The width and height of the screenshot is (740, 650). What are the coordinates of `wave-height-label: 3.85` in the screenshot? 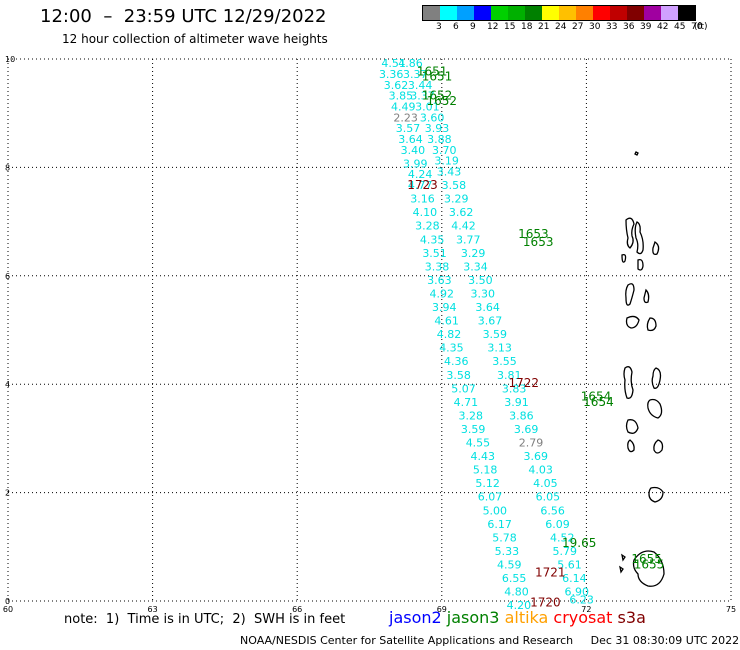 It's located at (401, 96).